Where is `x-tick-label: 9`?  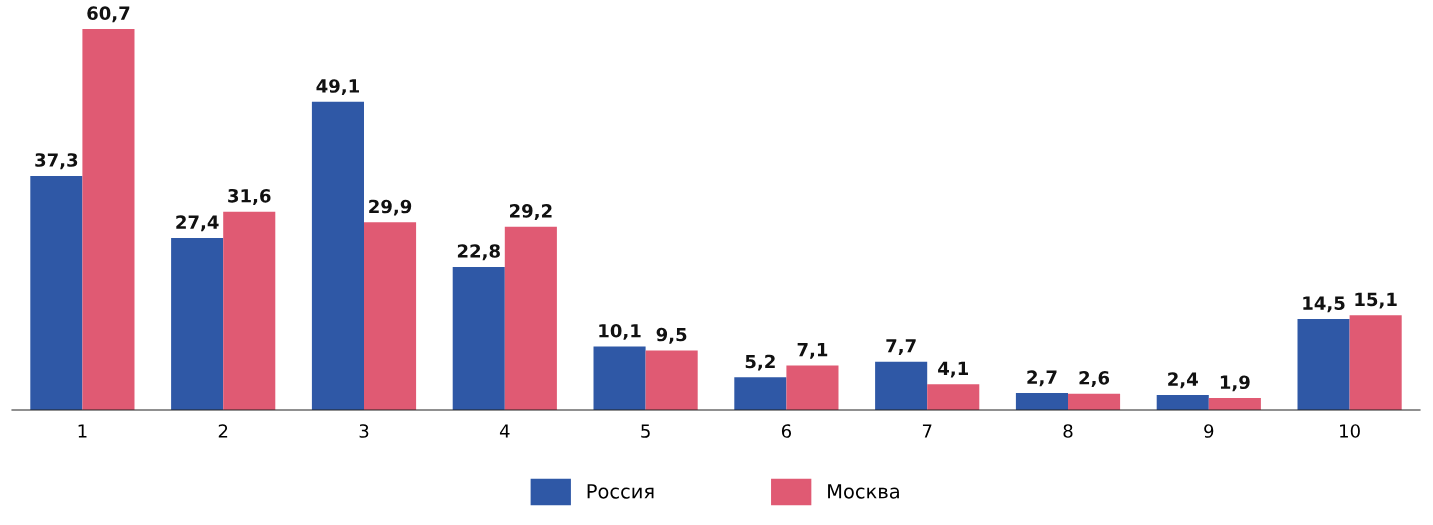
x-tick-label: 9 is located at coordinates (1209, 431).